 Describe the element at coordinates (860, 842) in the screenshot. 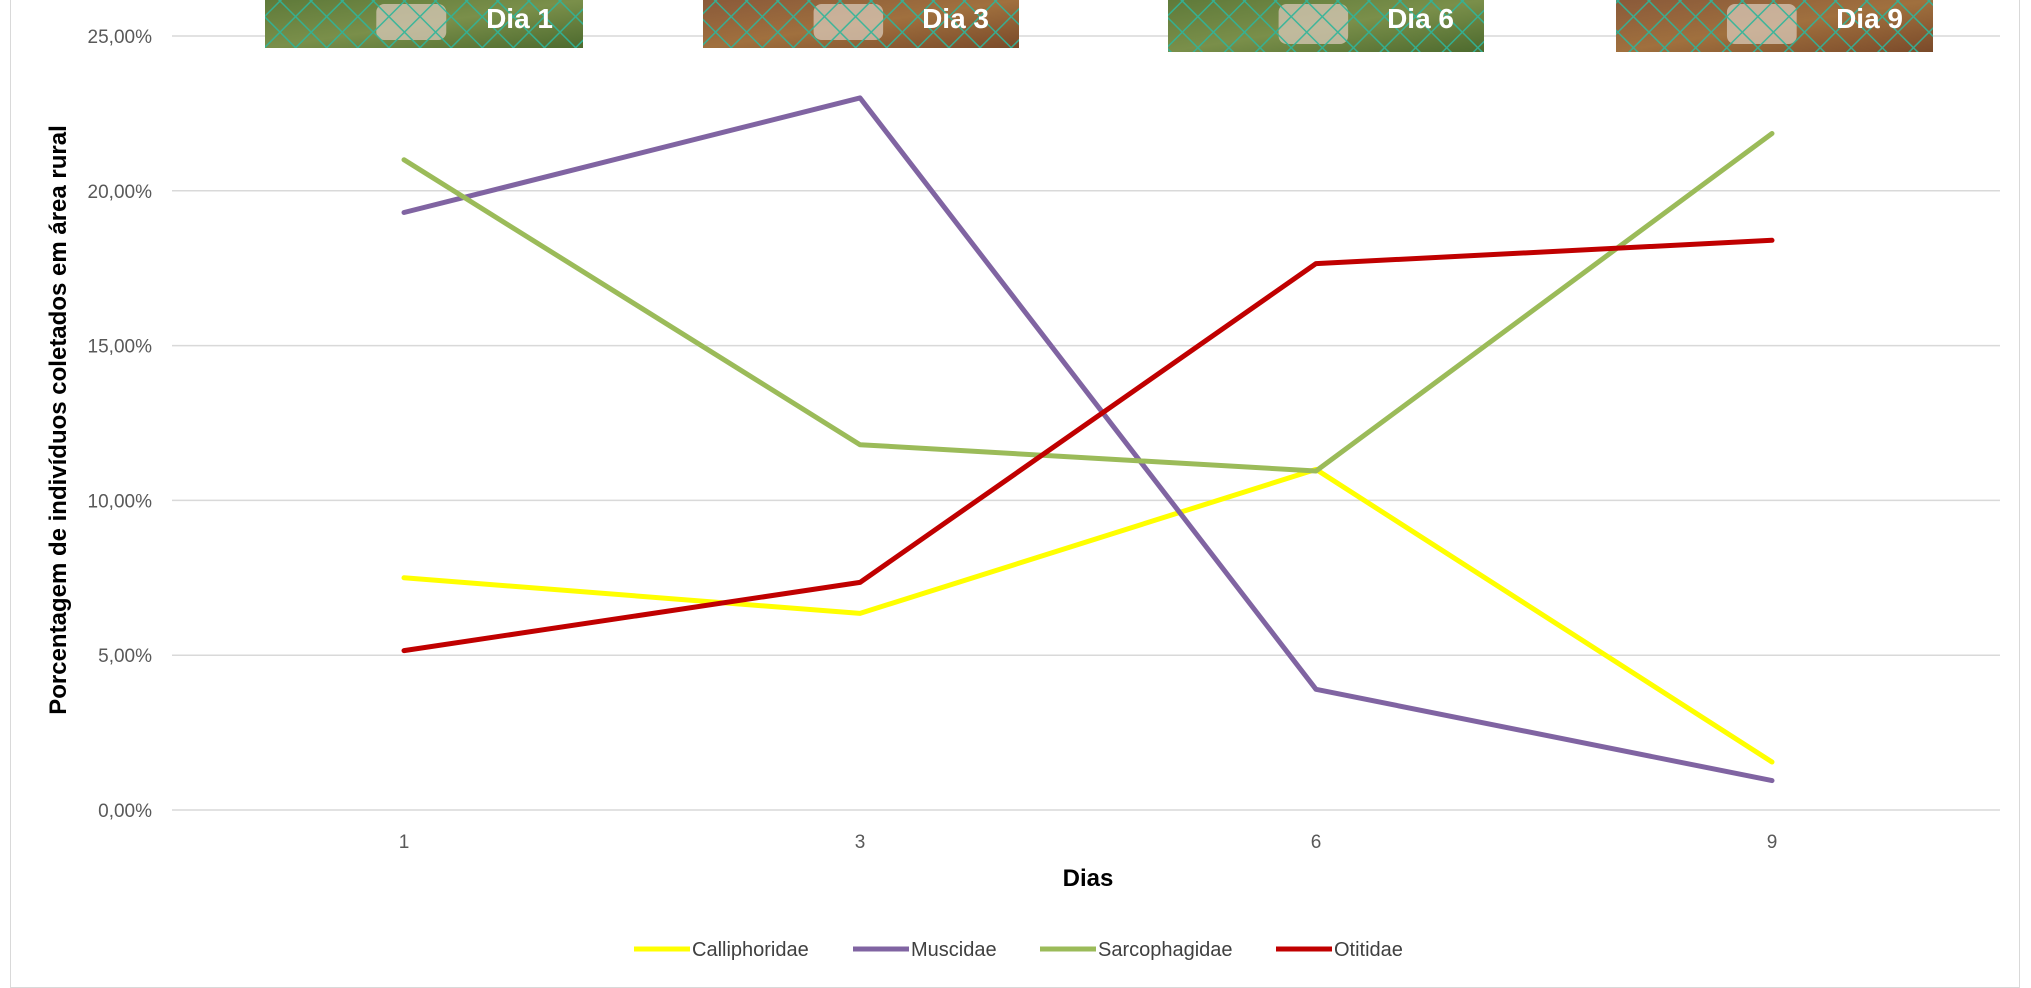

I see `x-tick-label: 3` at that location.